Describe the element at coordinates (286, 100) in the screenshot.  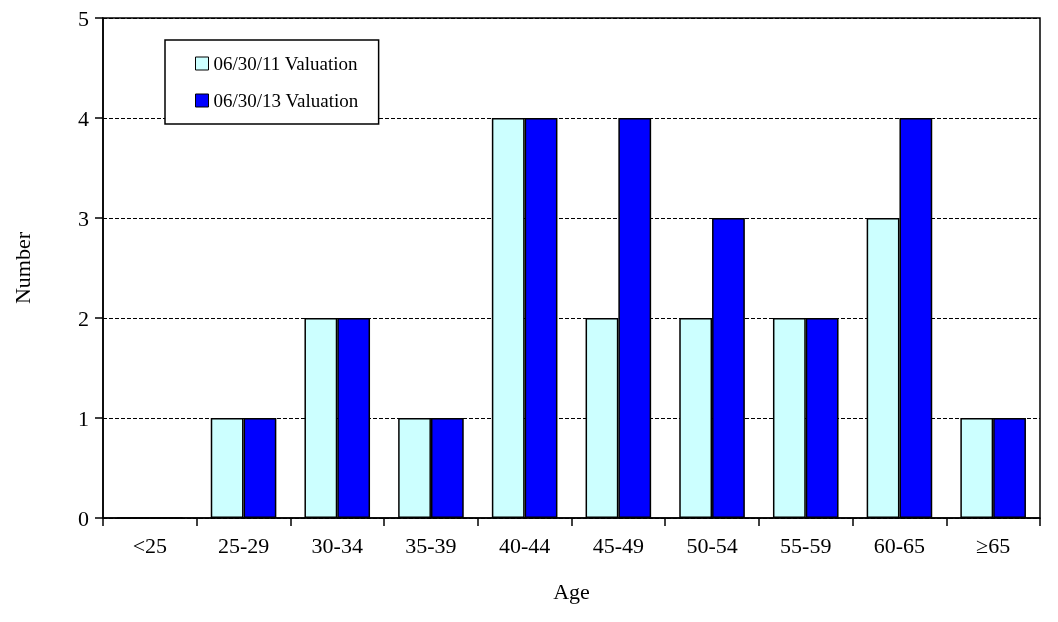
I see `legend-label: 06/30/13 Valuation` at that location.